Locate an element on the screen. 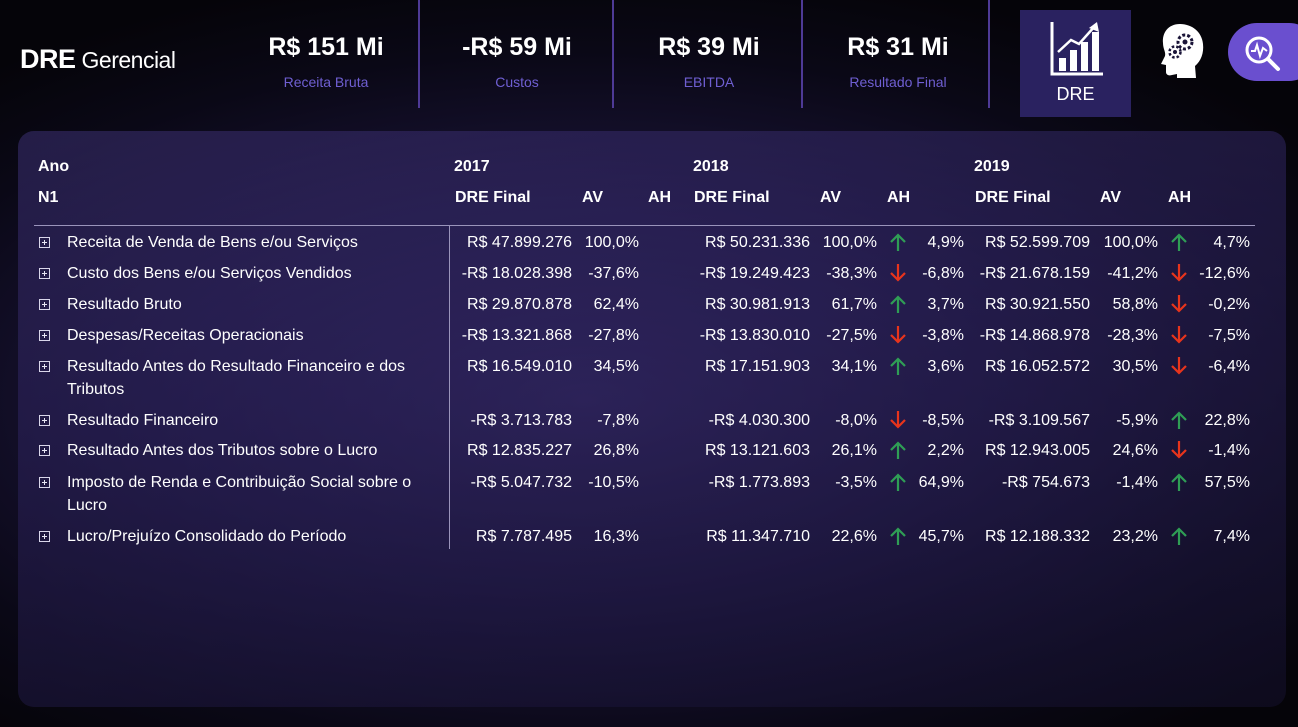 The width and height of the screenshot is (1298, 727). kpi-label: EBITDA is located at coordinates (709, 82).